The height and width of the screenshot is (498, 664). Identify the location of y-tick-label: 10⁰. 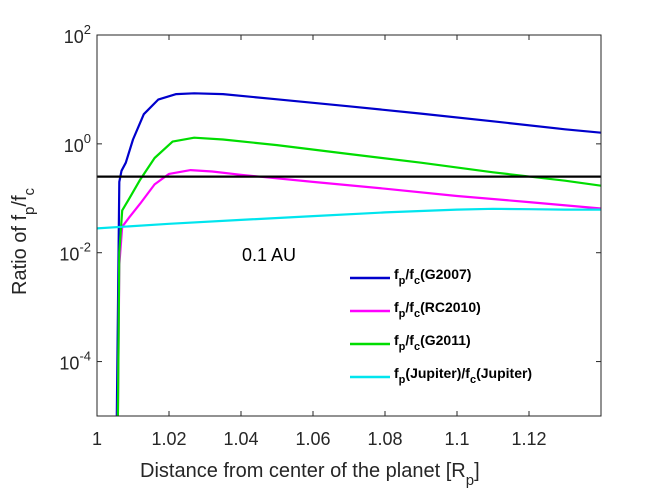
(77, 143).